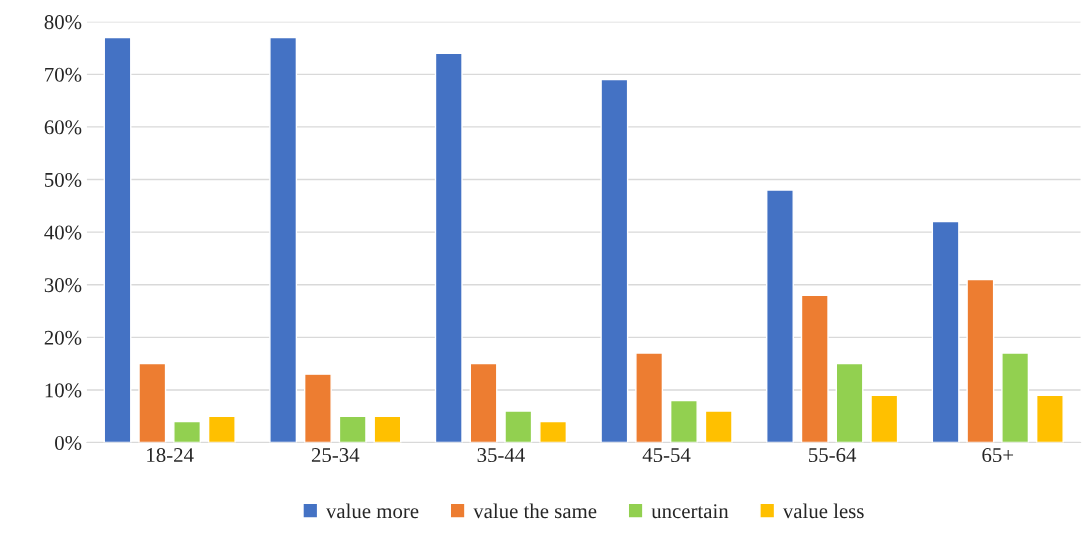 The height and width of the screenshot is (543, 1086). I want to click on x-tick-label: 45-54, so click(666, 455).